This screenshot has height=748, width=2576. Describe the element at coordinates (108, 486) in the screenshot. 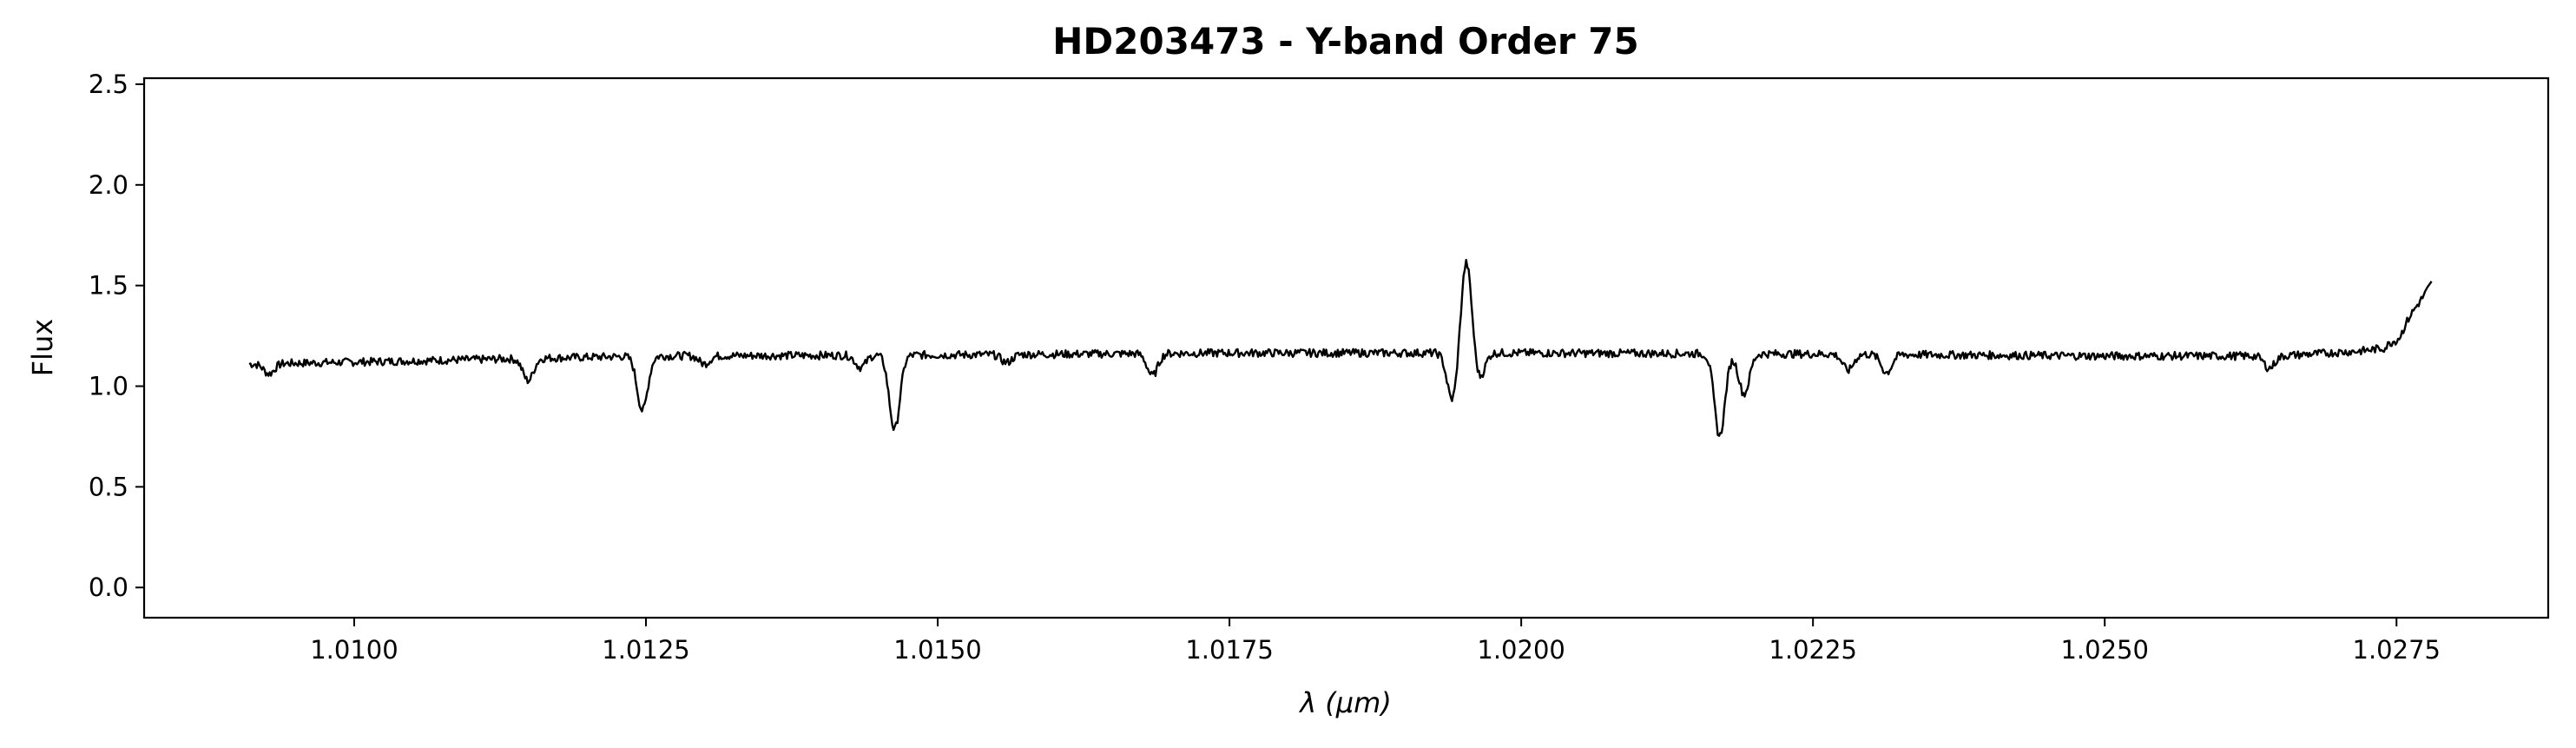

I see `y-tick-label: 0.5` at that location.